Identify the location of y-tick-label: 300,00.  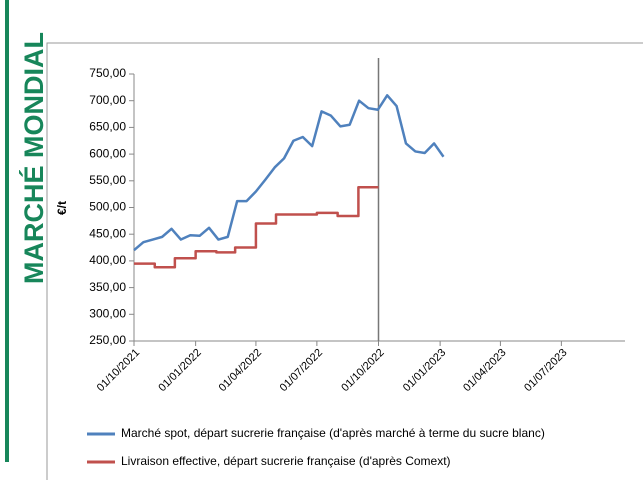
(107, 313).